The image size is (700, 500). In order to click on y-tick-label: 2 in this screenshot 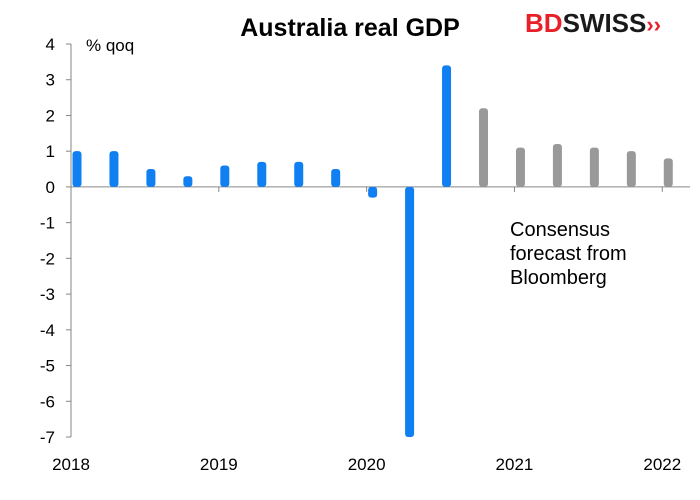, I will do `click(50, 115)`.